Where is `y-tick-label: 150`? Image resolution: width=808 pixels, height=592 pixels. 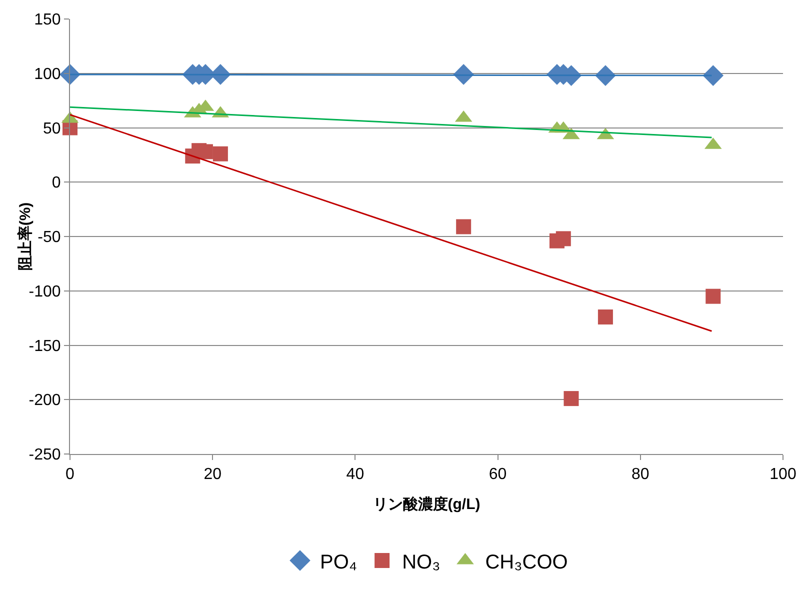 y-tick-label: 150 is located at coordinates (47, 20).